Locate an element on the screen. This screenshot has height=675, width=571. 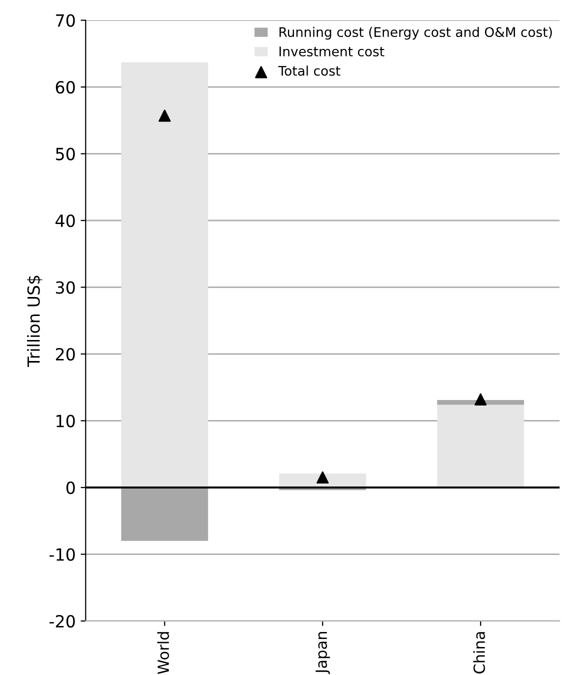
y-tick-label: 0 is located at coordinates (70, 487).